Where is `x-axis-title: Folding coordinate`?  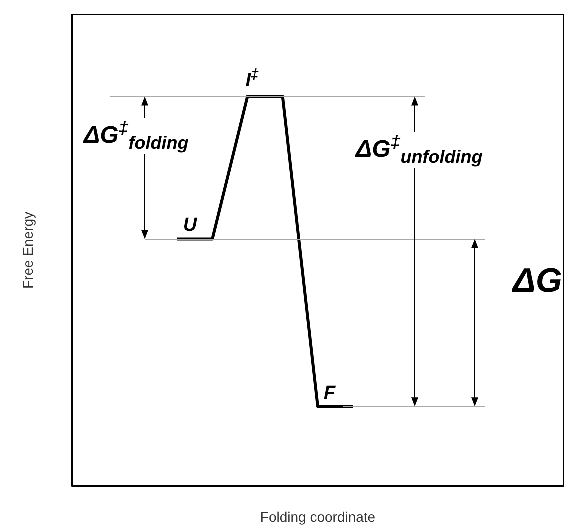 x-axis-title: Folding coordinate is located at coordinates (318, 517).